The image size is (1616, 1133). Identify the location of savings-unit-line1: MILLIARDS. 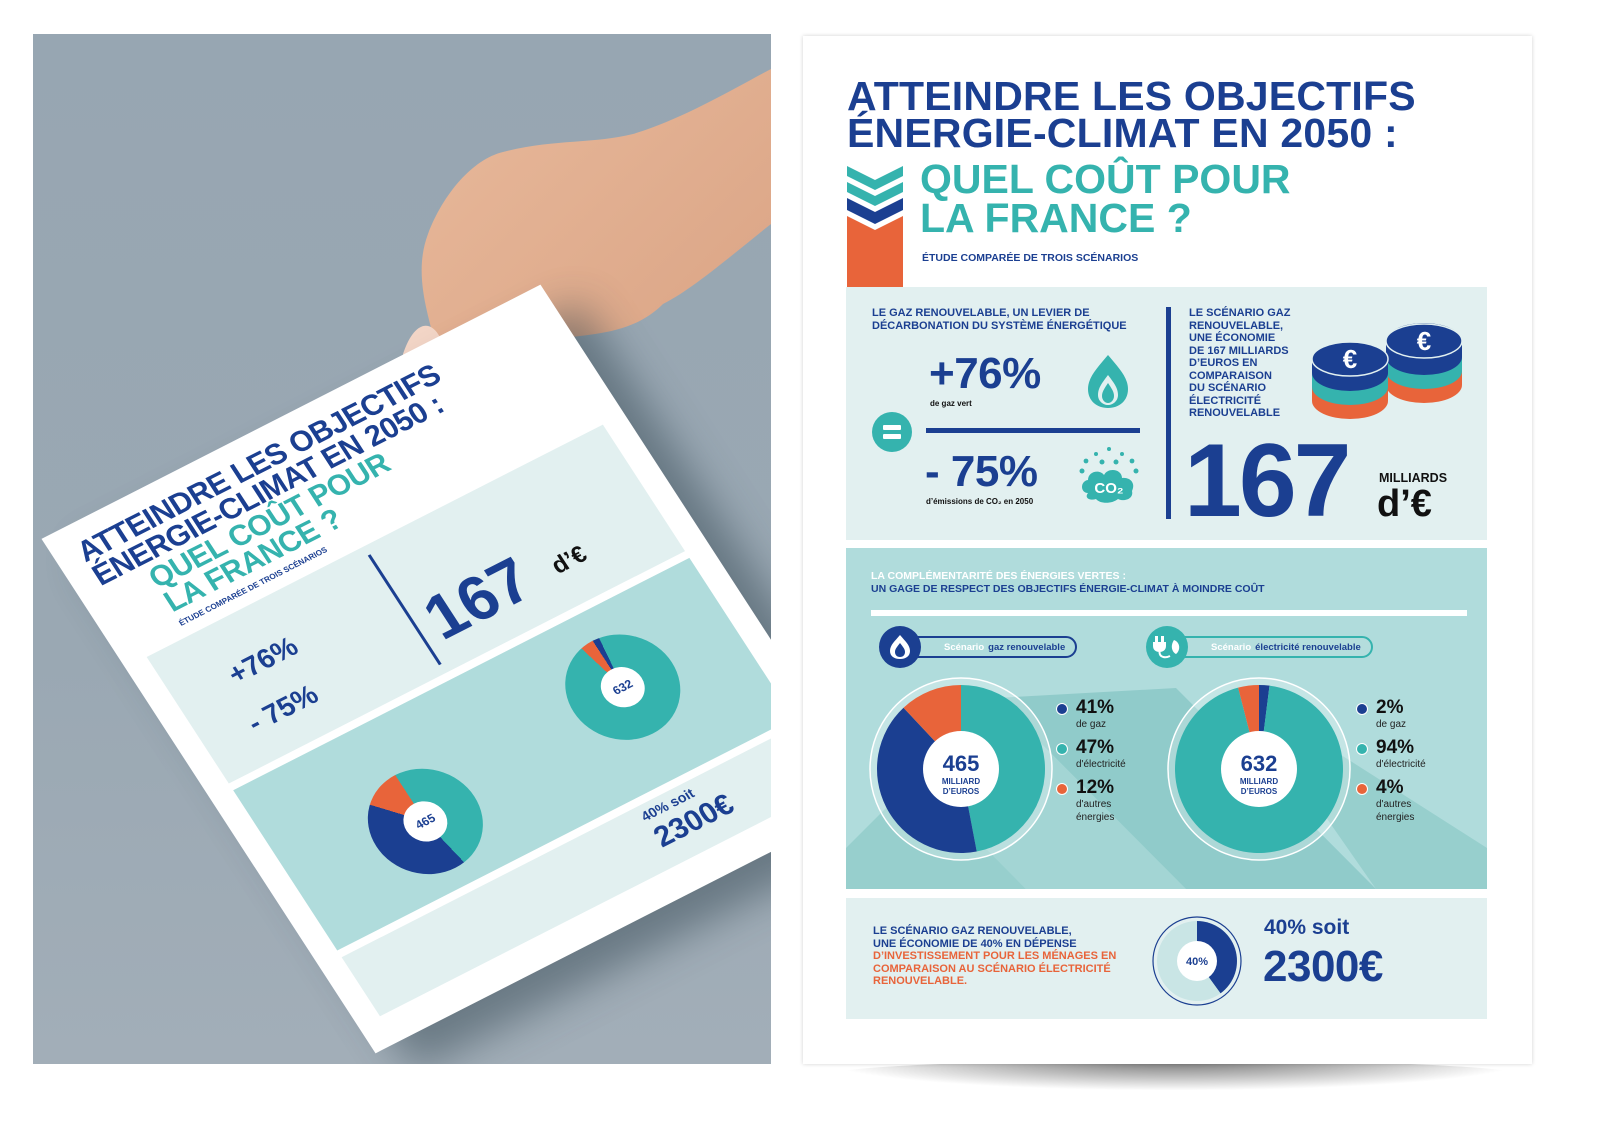
(1413, 478).